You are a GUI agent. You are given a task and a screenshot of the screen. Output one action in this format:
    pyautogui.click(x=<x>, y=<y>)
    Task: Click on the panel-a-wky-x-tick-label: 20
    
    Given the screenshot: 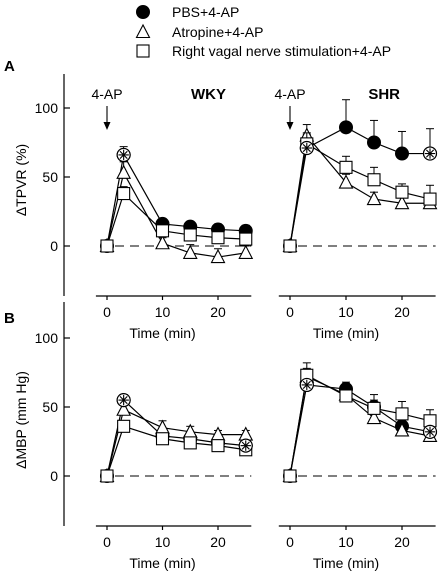 What is the action you would take?
    pyautogui.click(x=218, y=312)
    